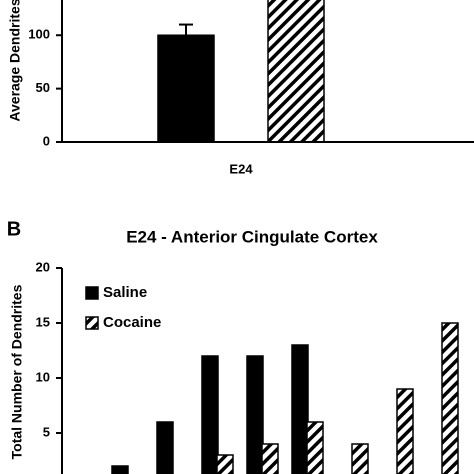  What do you see at coordinates (43, 87) in the screenshot?
I see `y-tick-label: 50` at bounding box center [43, 87].